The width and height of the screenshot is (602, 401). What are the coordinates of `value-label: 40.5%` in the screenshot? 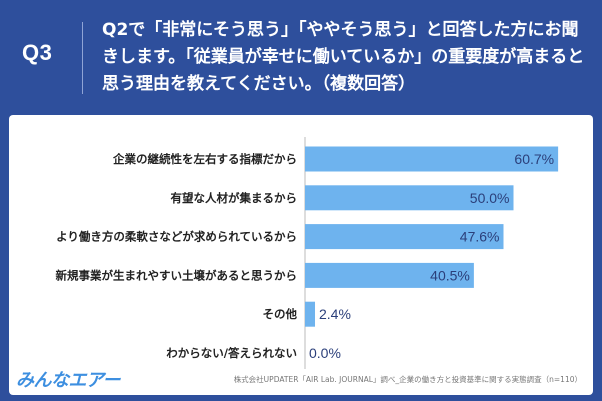 It's located at (450, 275).